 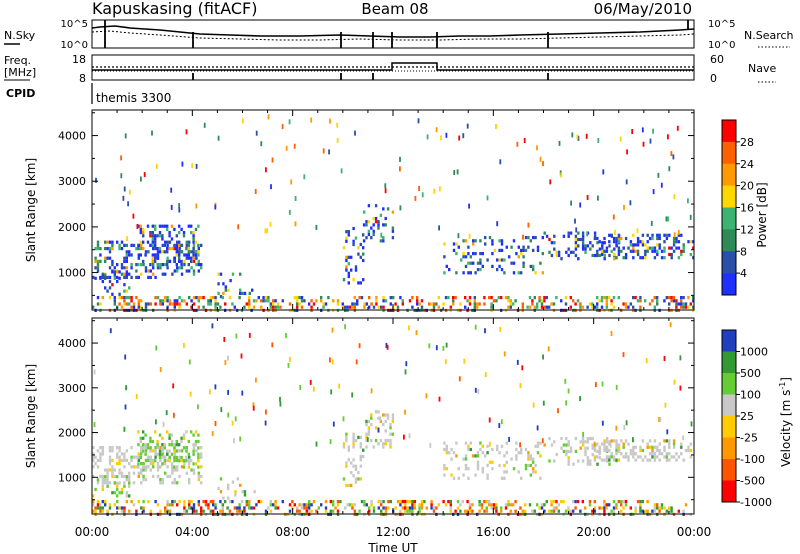 What do you see at coordinates (769, 35) in the screenshot?
I see `nsearch-label: N.Search` at bounding box center [769, 35].